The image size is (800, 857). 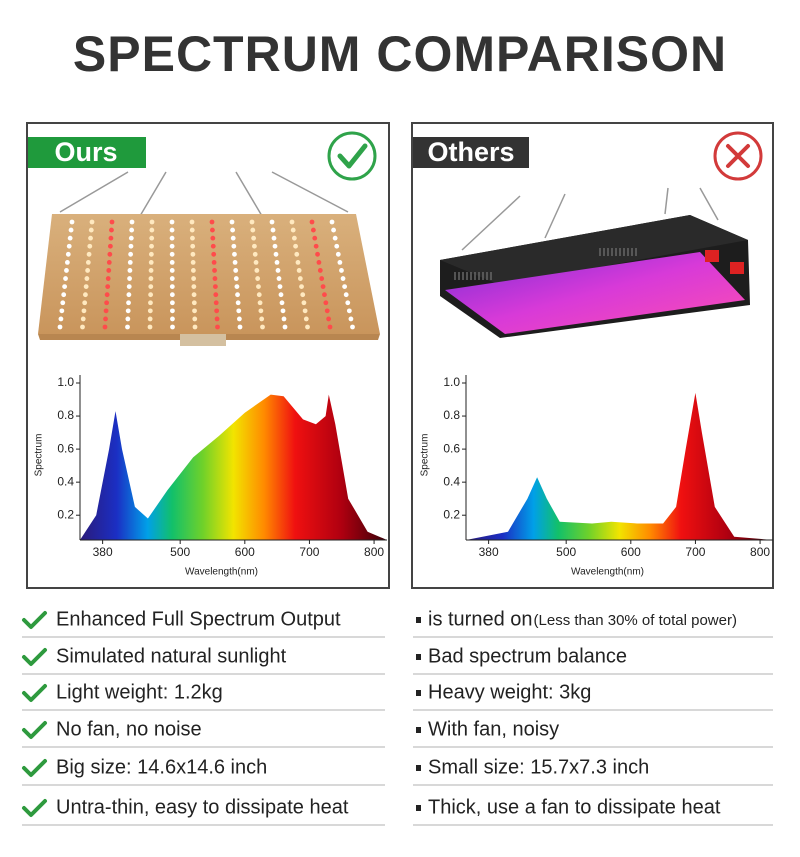 I want to click on panel-label: Ours, so click(x=85, y=152).